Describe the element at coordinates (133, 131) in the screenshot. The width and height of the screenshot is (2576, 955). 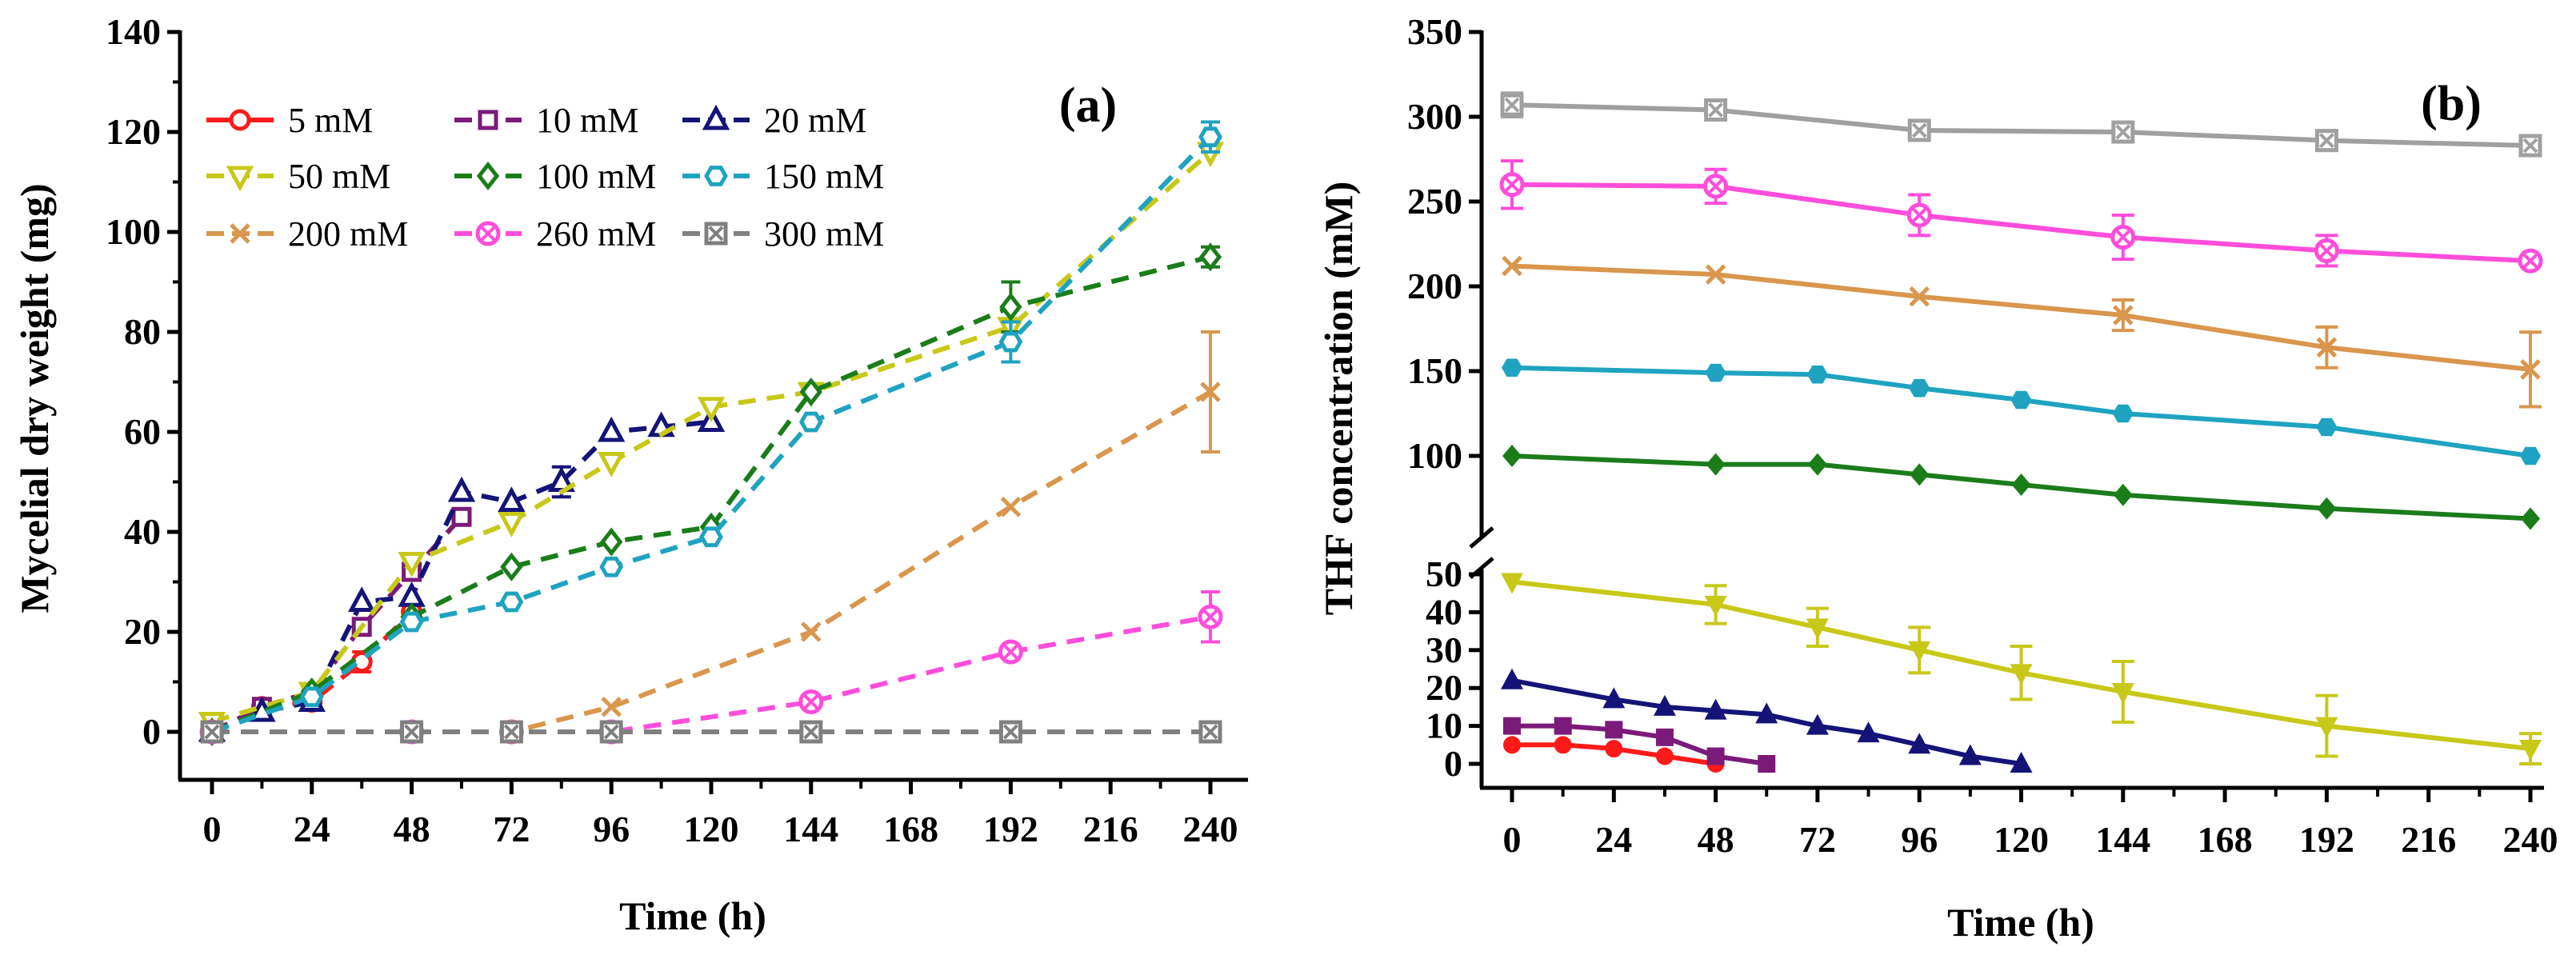
I see `panel-a-y-tick-label: 120` at that location.